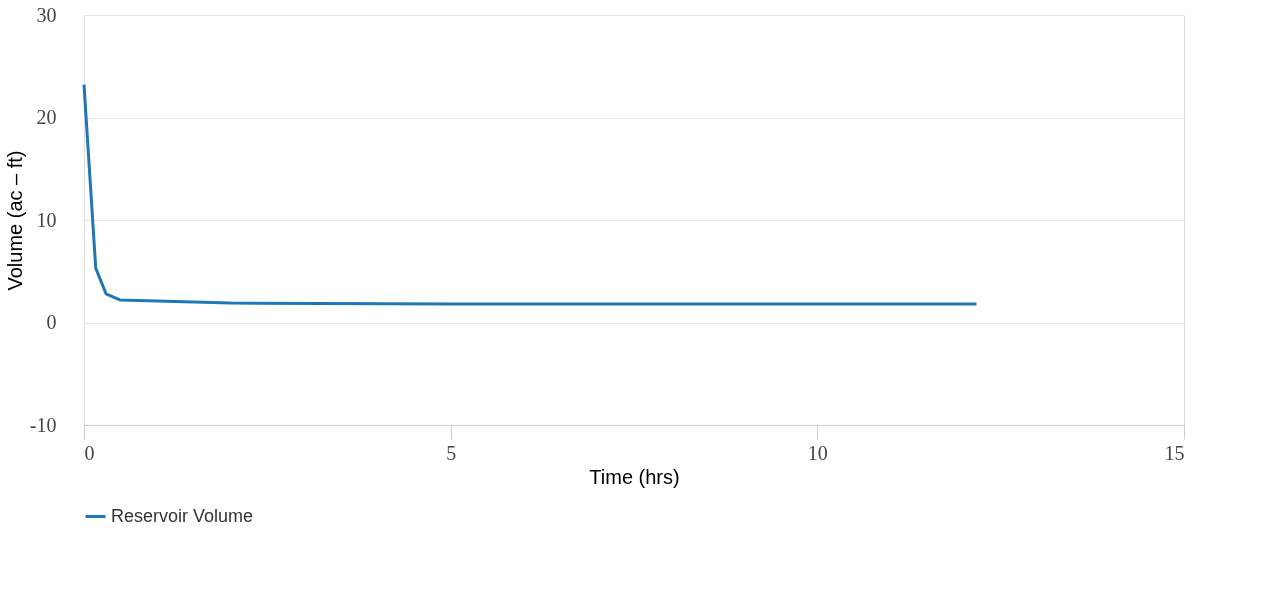 The height and width of the screenshot is (602, 1274). I want to click on y-tick-label: 20, so click(46, 117).